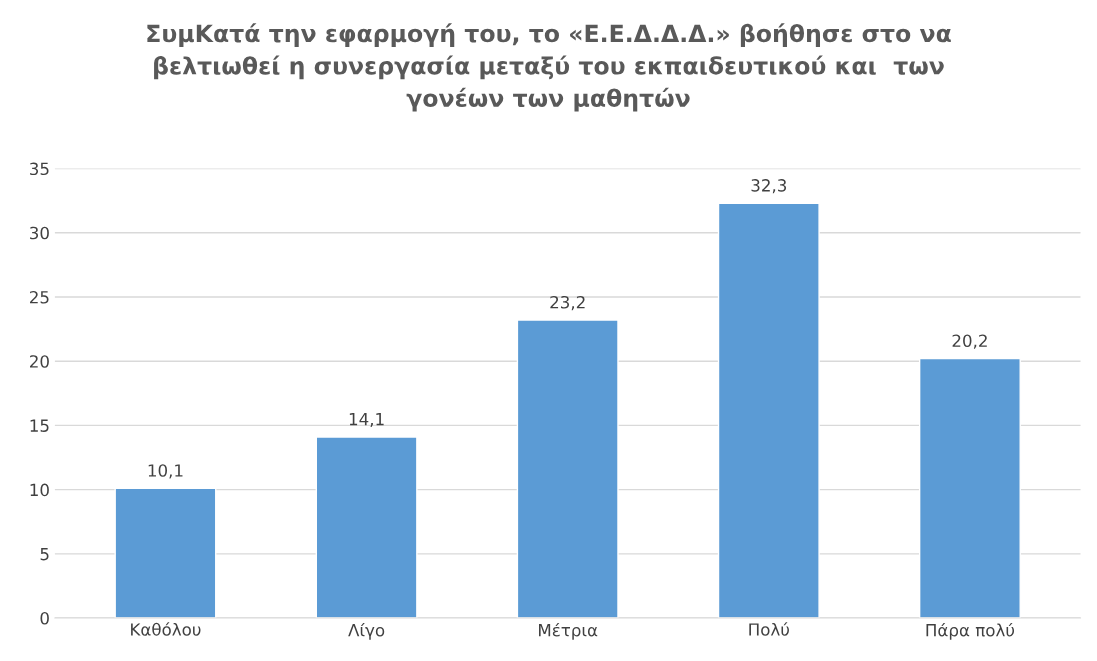 This screenshot has width=1097, height=661. I want to click on y-tick-label: 25, so click(39, 297).